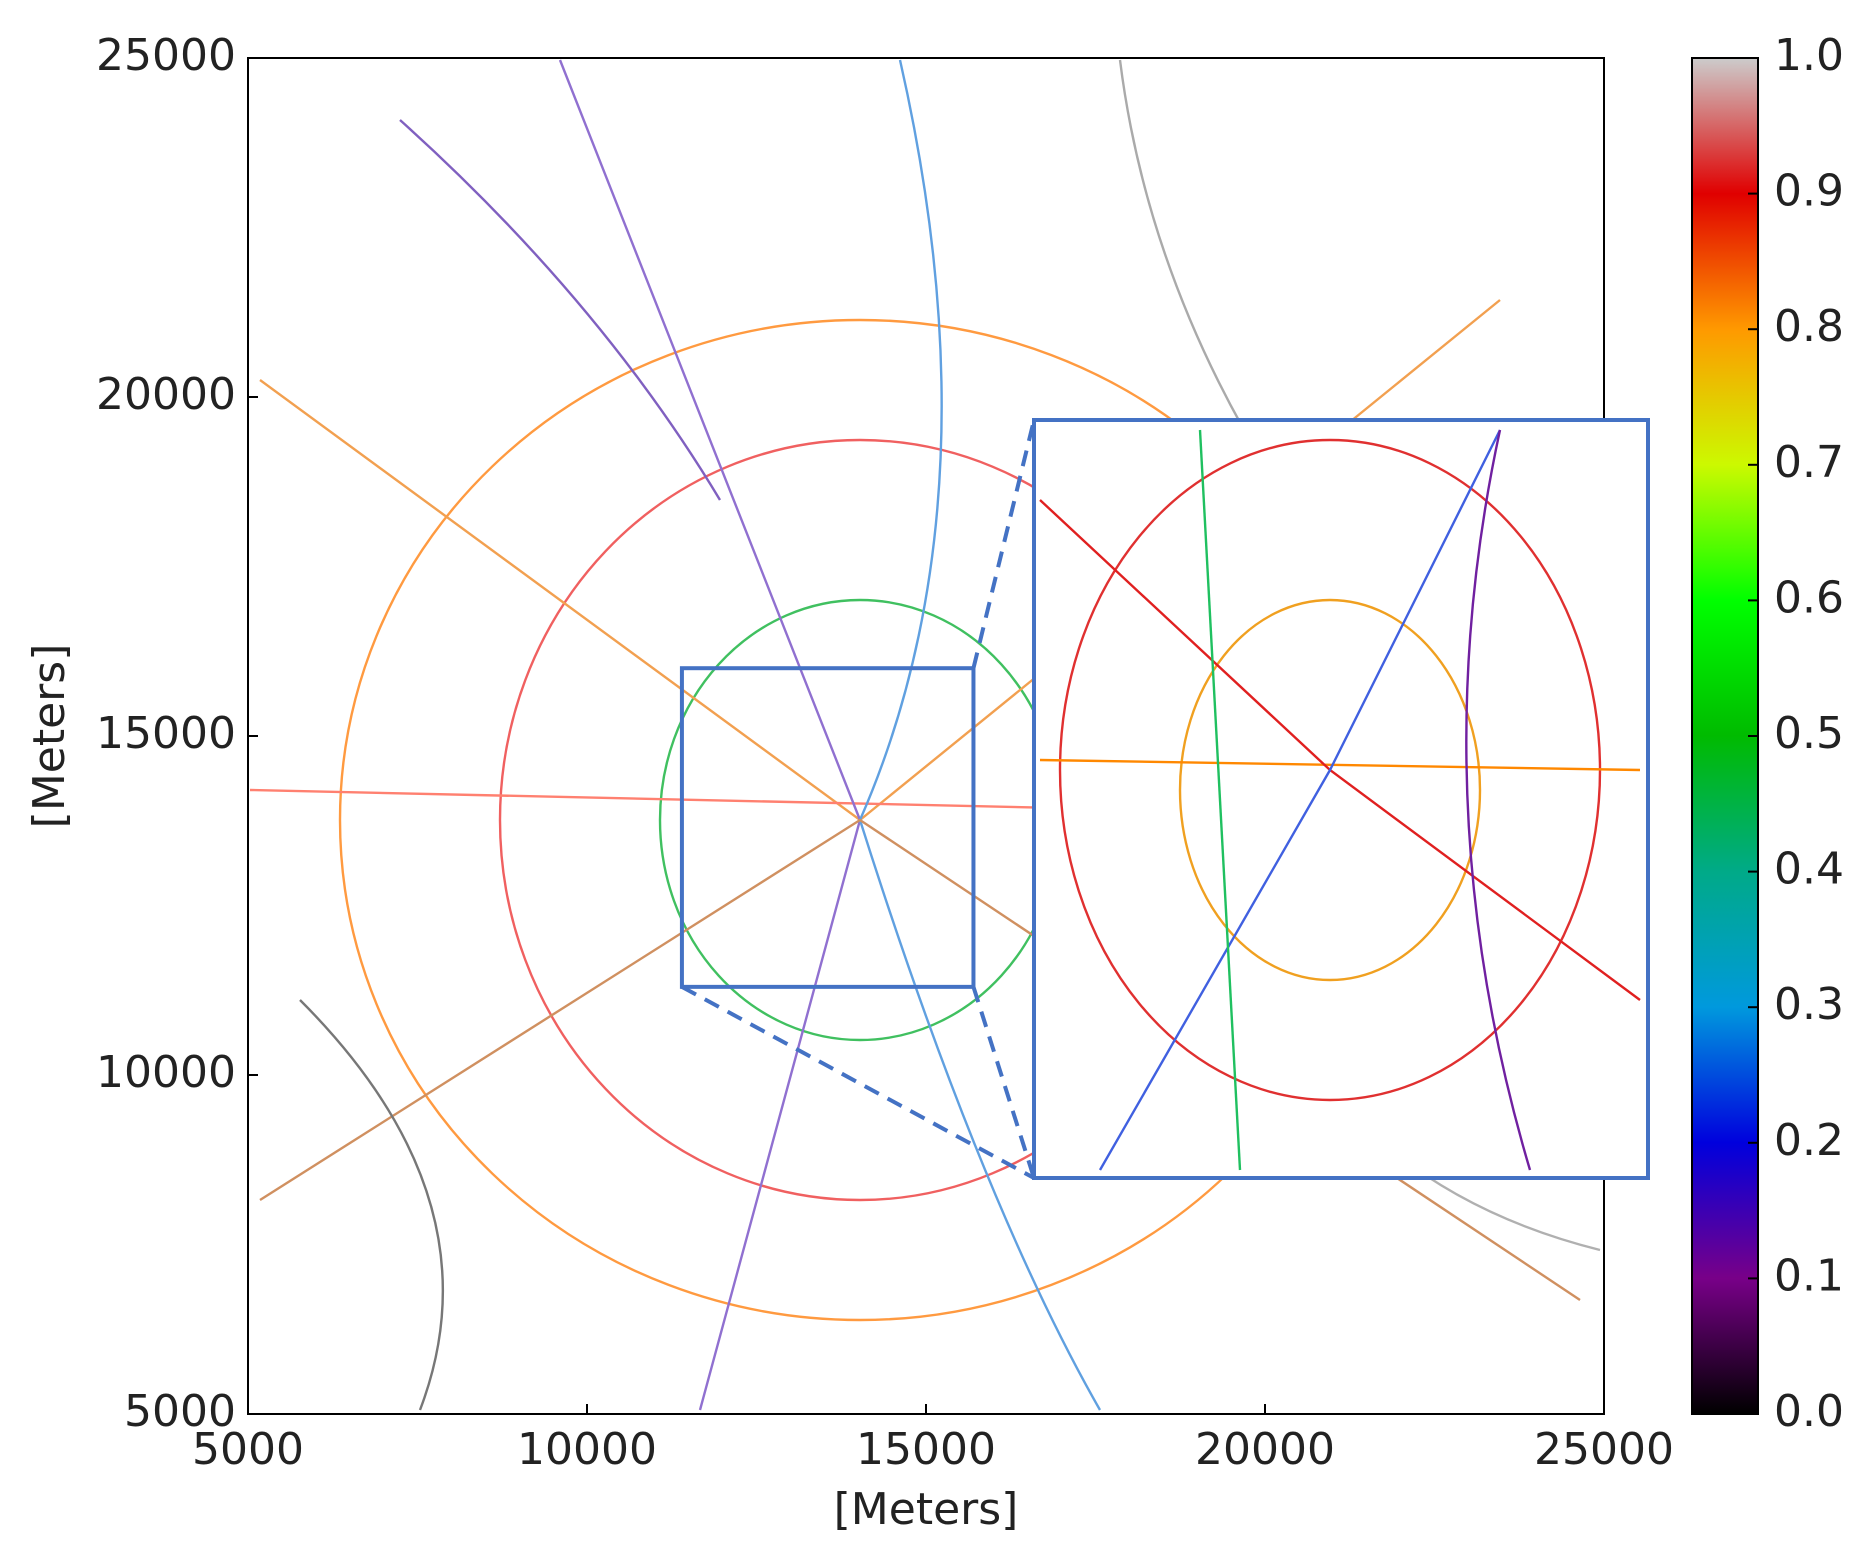 Image resolution: width=1868 pixels, height=1558 pixels. Describe the element at coordinates (1809, 597) in the screenshot. I see `colorbar-tick-label: 0.6` at that location.